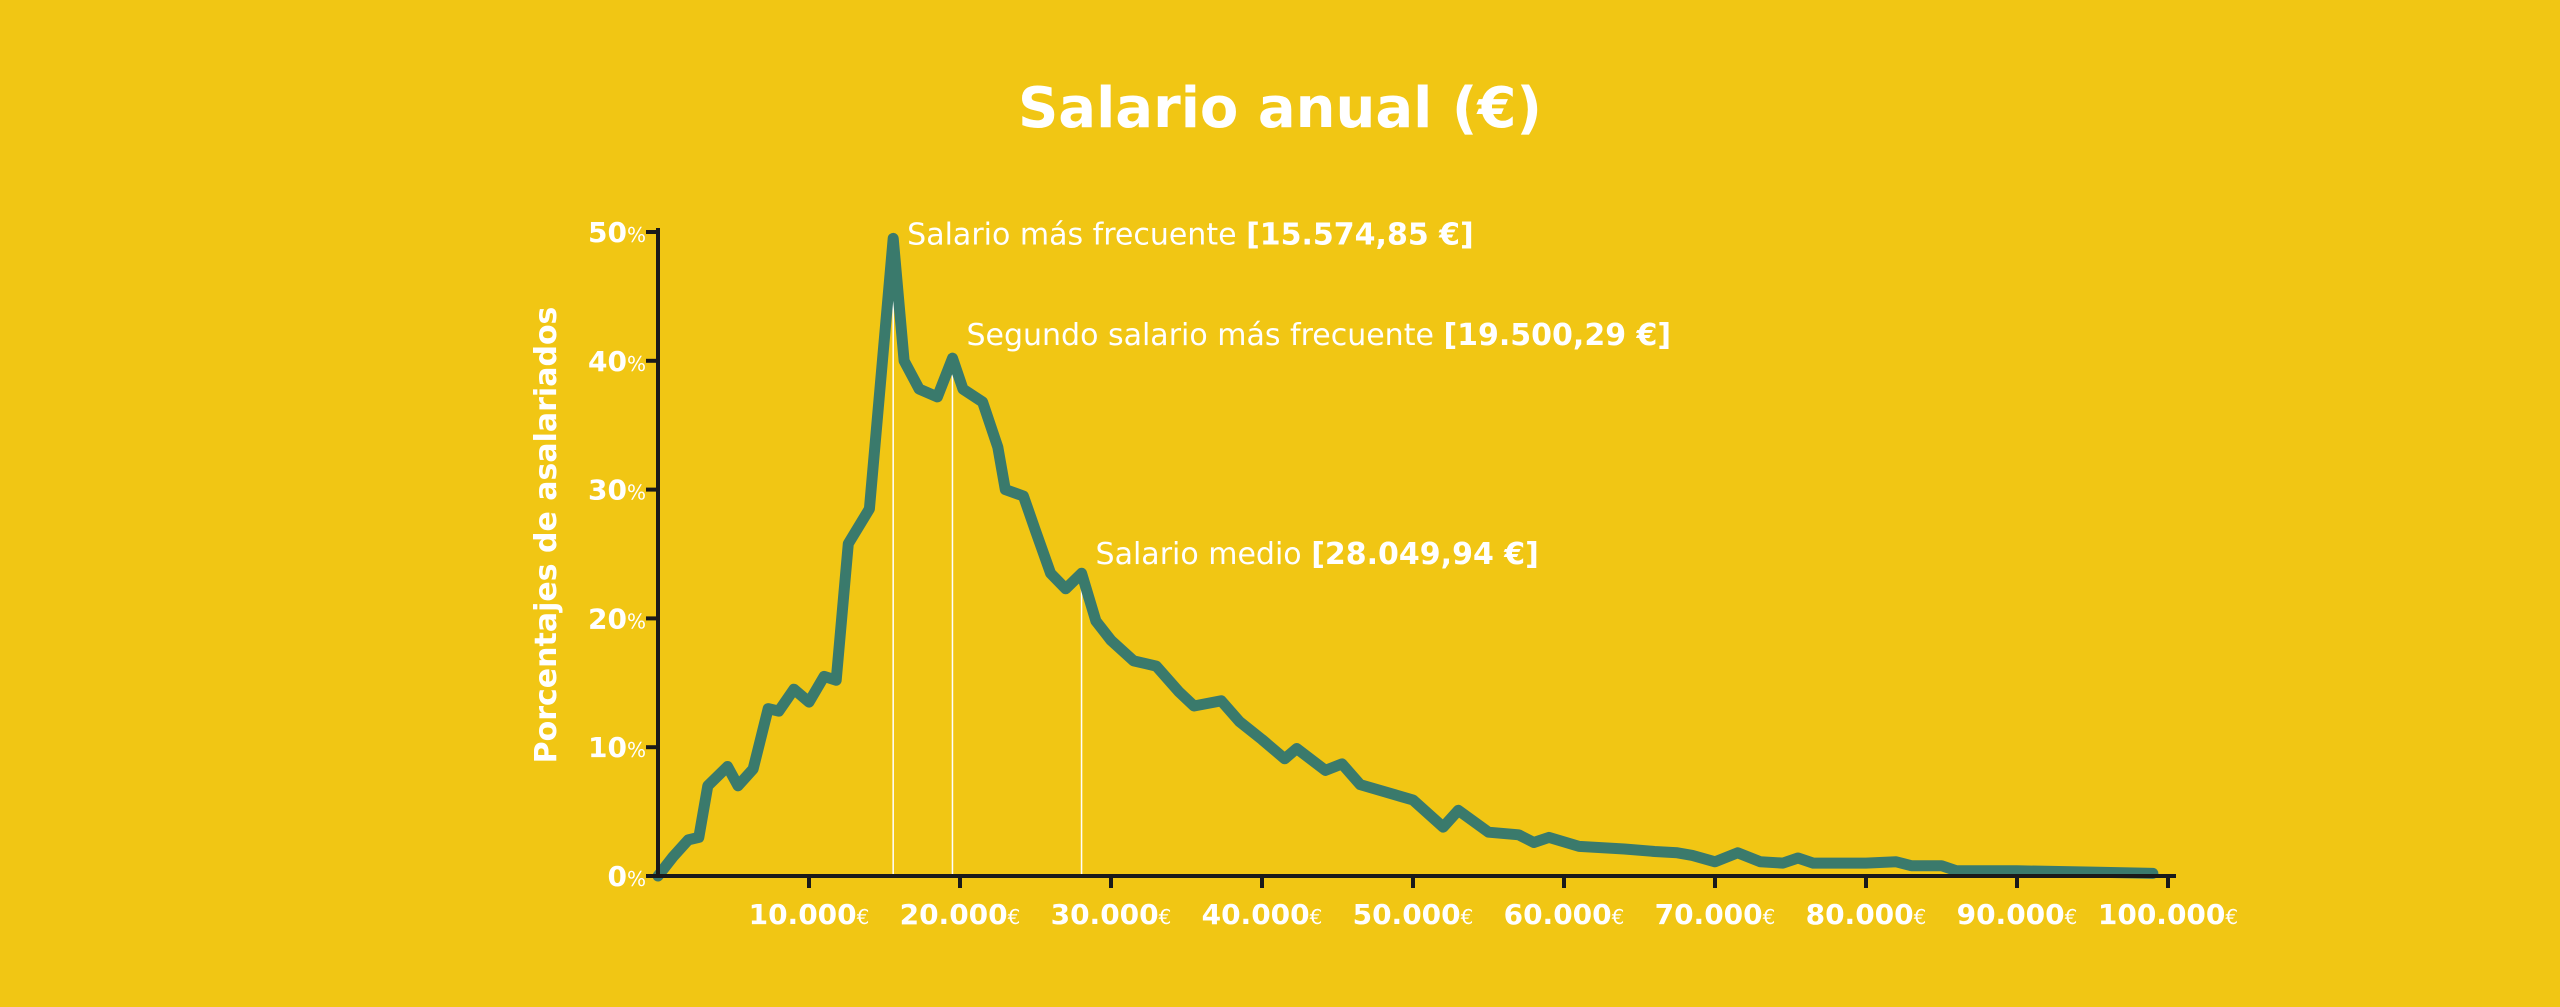 The height and width of the screenshot is (1007, 2560). I want to click on annotation-2: Salario medio [28.049,94 €], so click(1317, 554).